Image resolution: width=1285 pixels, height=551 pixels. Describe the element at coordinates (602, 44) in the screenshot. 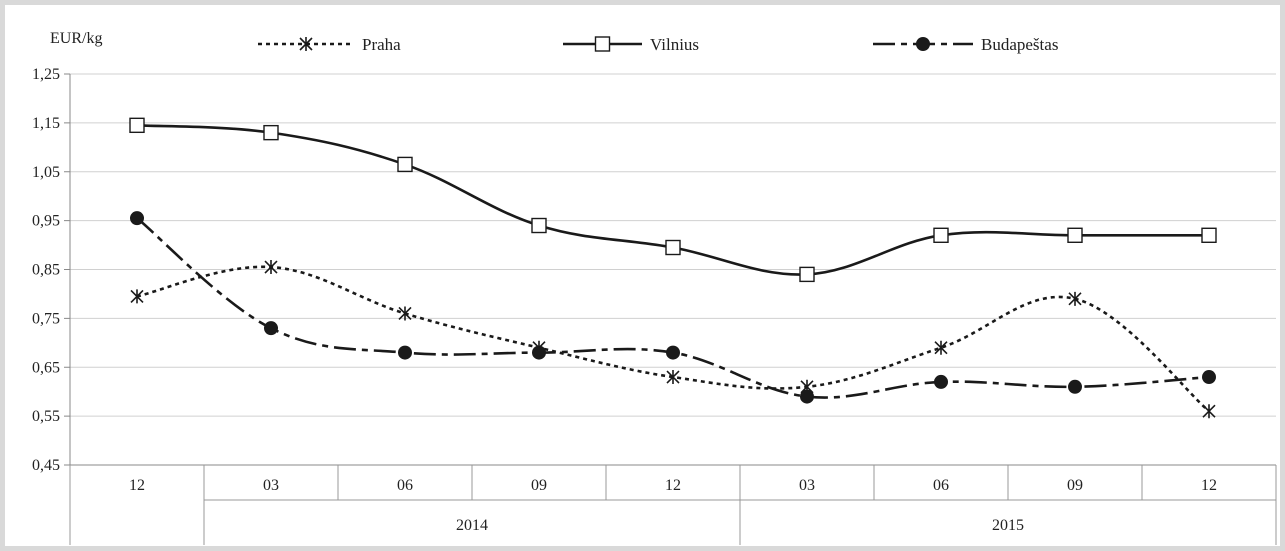

I see `legend-marker-vilnius` at that location.